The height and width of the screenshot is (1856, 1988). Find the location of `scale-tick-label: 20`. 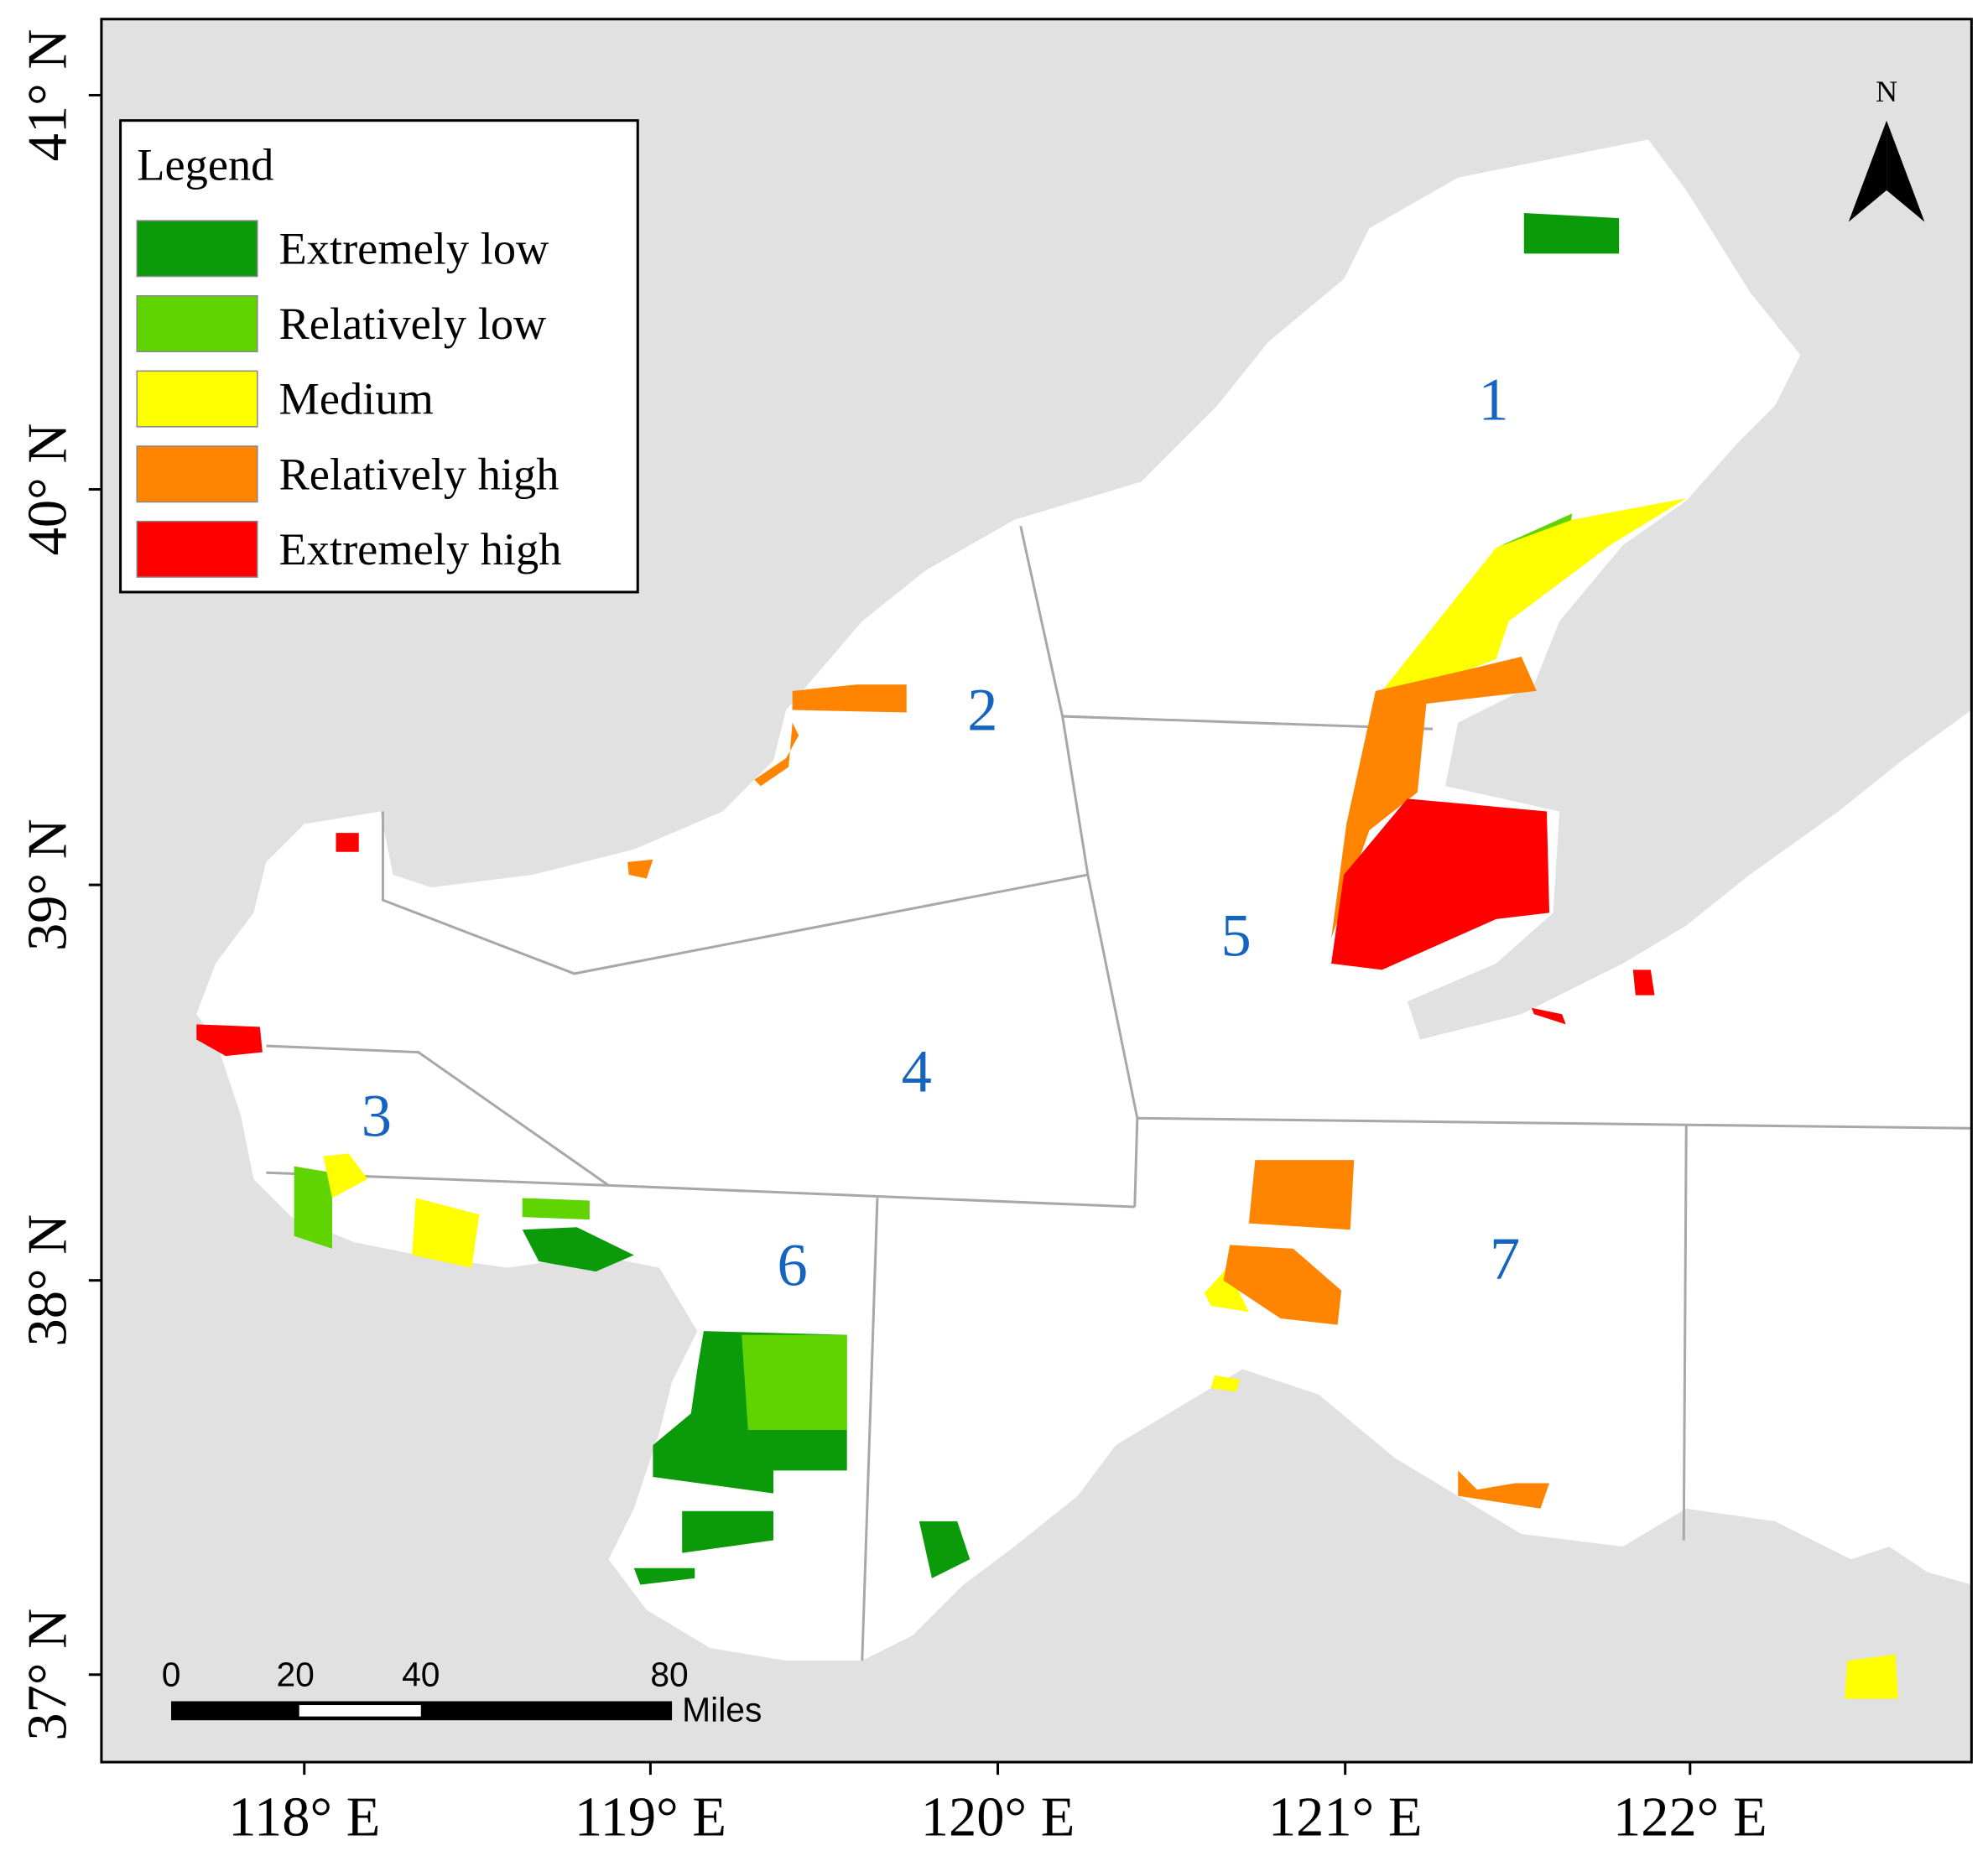

scale-tick-label: 20 is located at coordinates (295, 1674).